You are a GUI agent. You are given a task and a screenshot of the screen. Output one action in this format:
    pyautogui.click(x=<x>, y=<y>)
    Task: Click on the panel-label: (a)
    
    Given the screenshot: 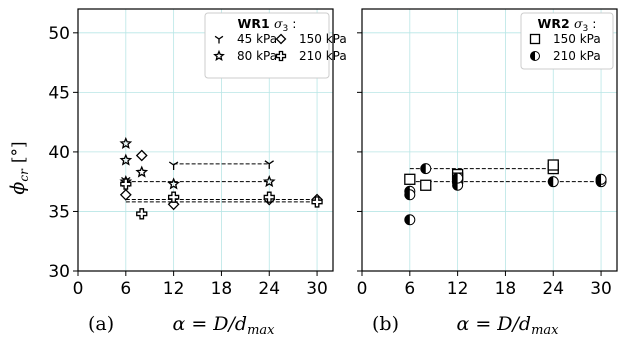 What is the action you would take?
    pyautogui.click(x=101, y=324)
    